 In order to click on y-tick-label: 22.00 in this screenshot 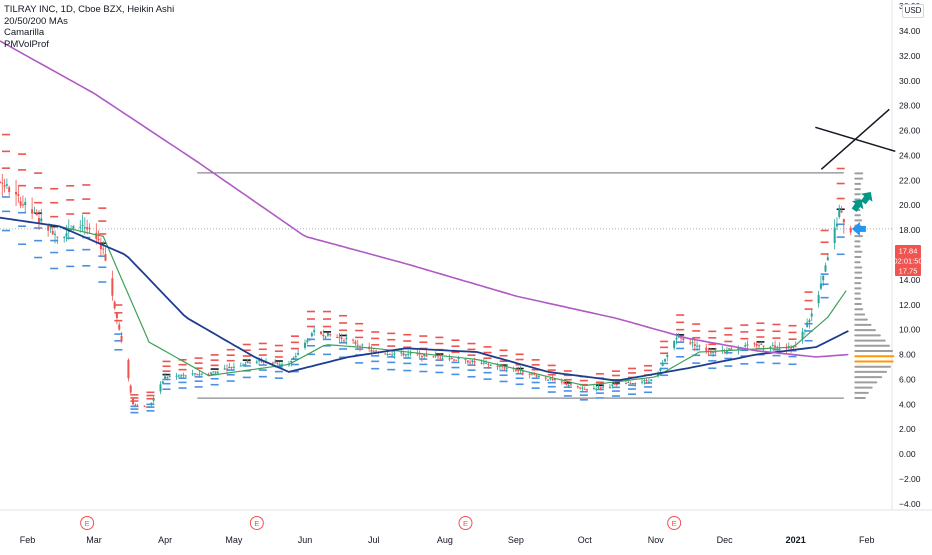, I will do `click(910, 180)`.